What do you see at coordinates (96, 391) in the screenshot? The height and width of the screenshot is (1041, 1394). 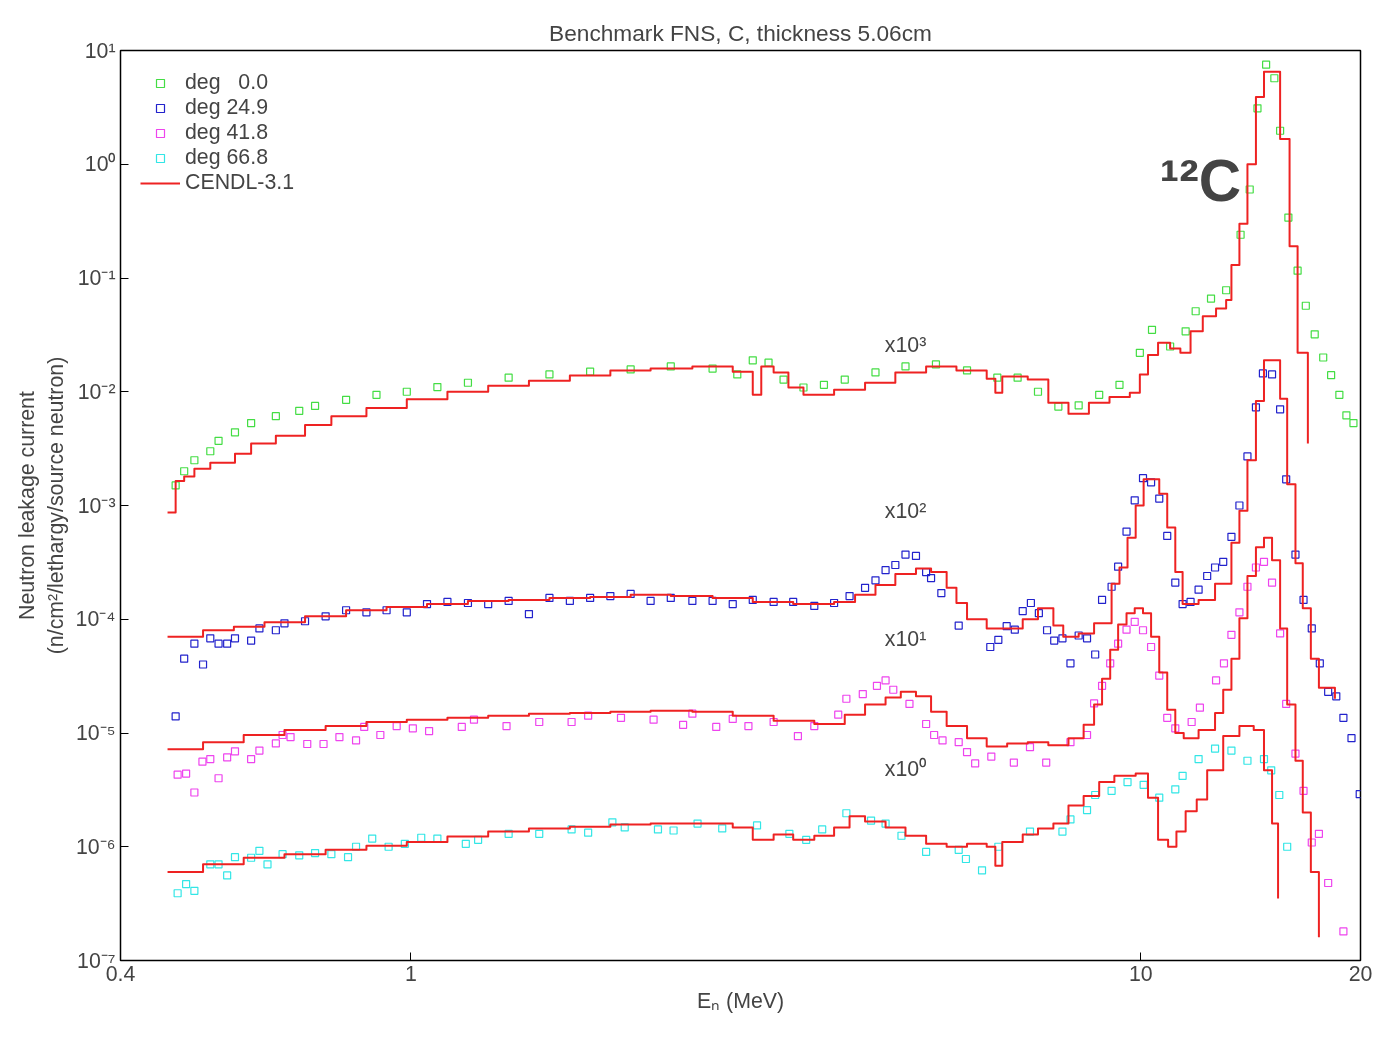 I see `y-tick-label: 10⁻²` at bounding box center [96, 391].